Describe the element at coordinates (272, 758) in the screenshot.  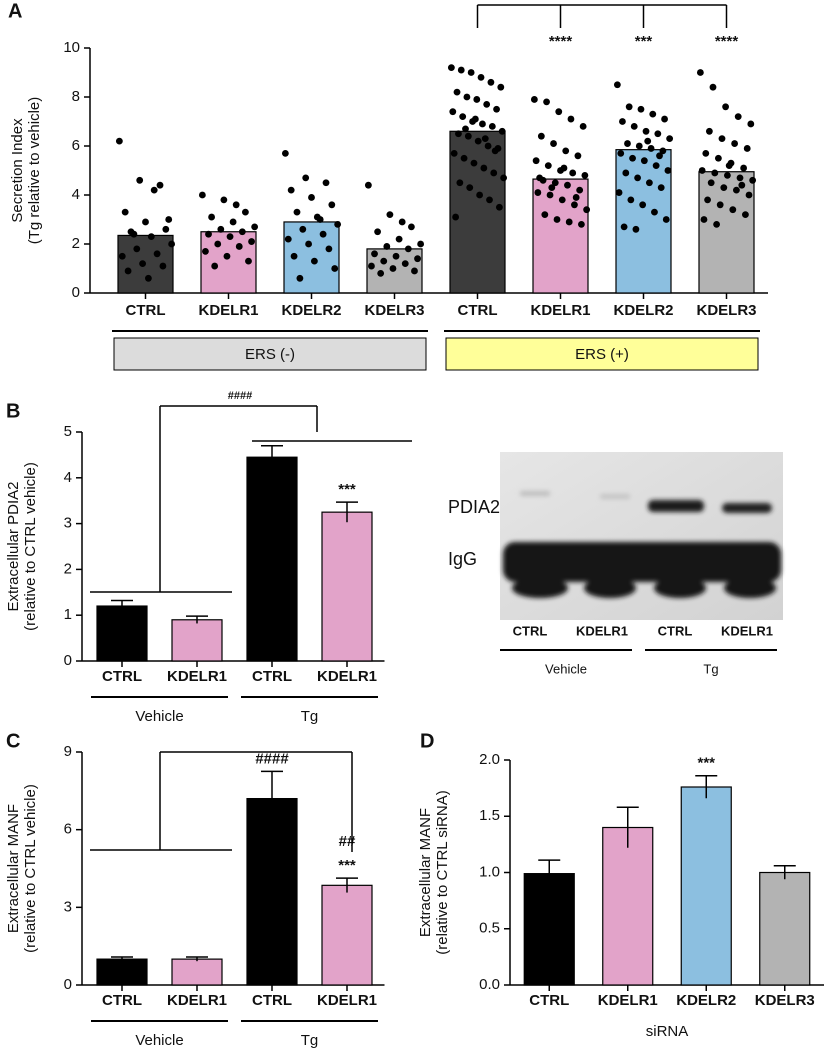
I see `significance-label: ####` at that location.